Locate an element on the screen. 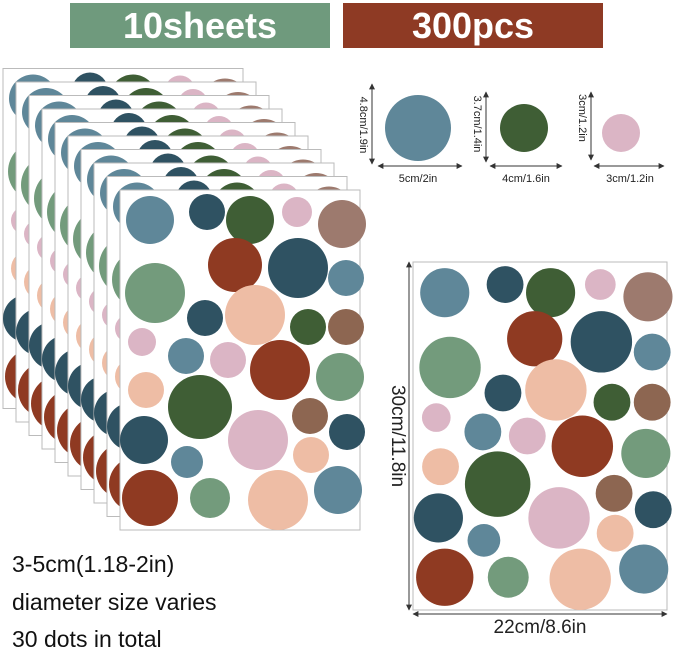  note: diameter size varies is located at coordinates (114, 602).